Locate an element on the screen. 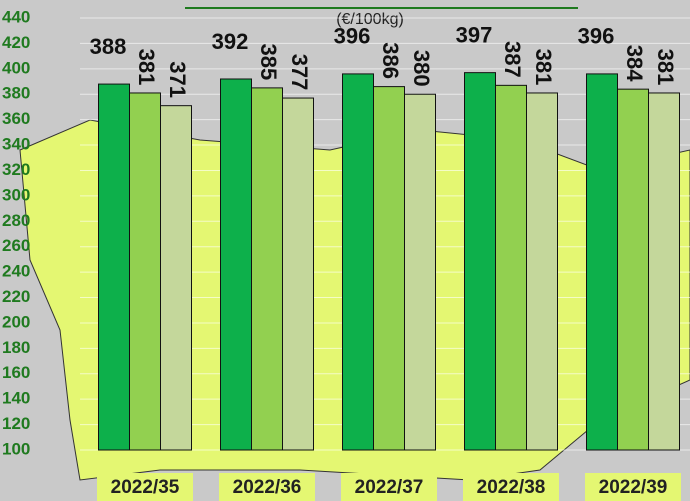 This screenshot has width=690, height=501. x-tick-label: 2022/38 is located at coordinates (511, 487).